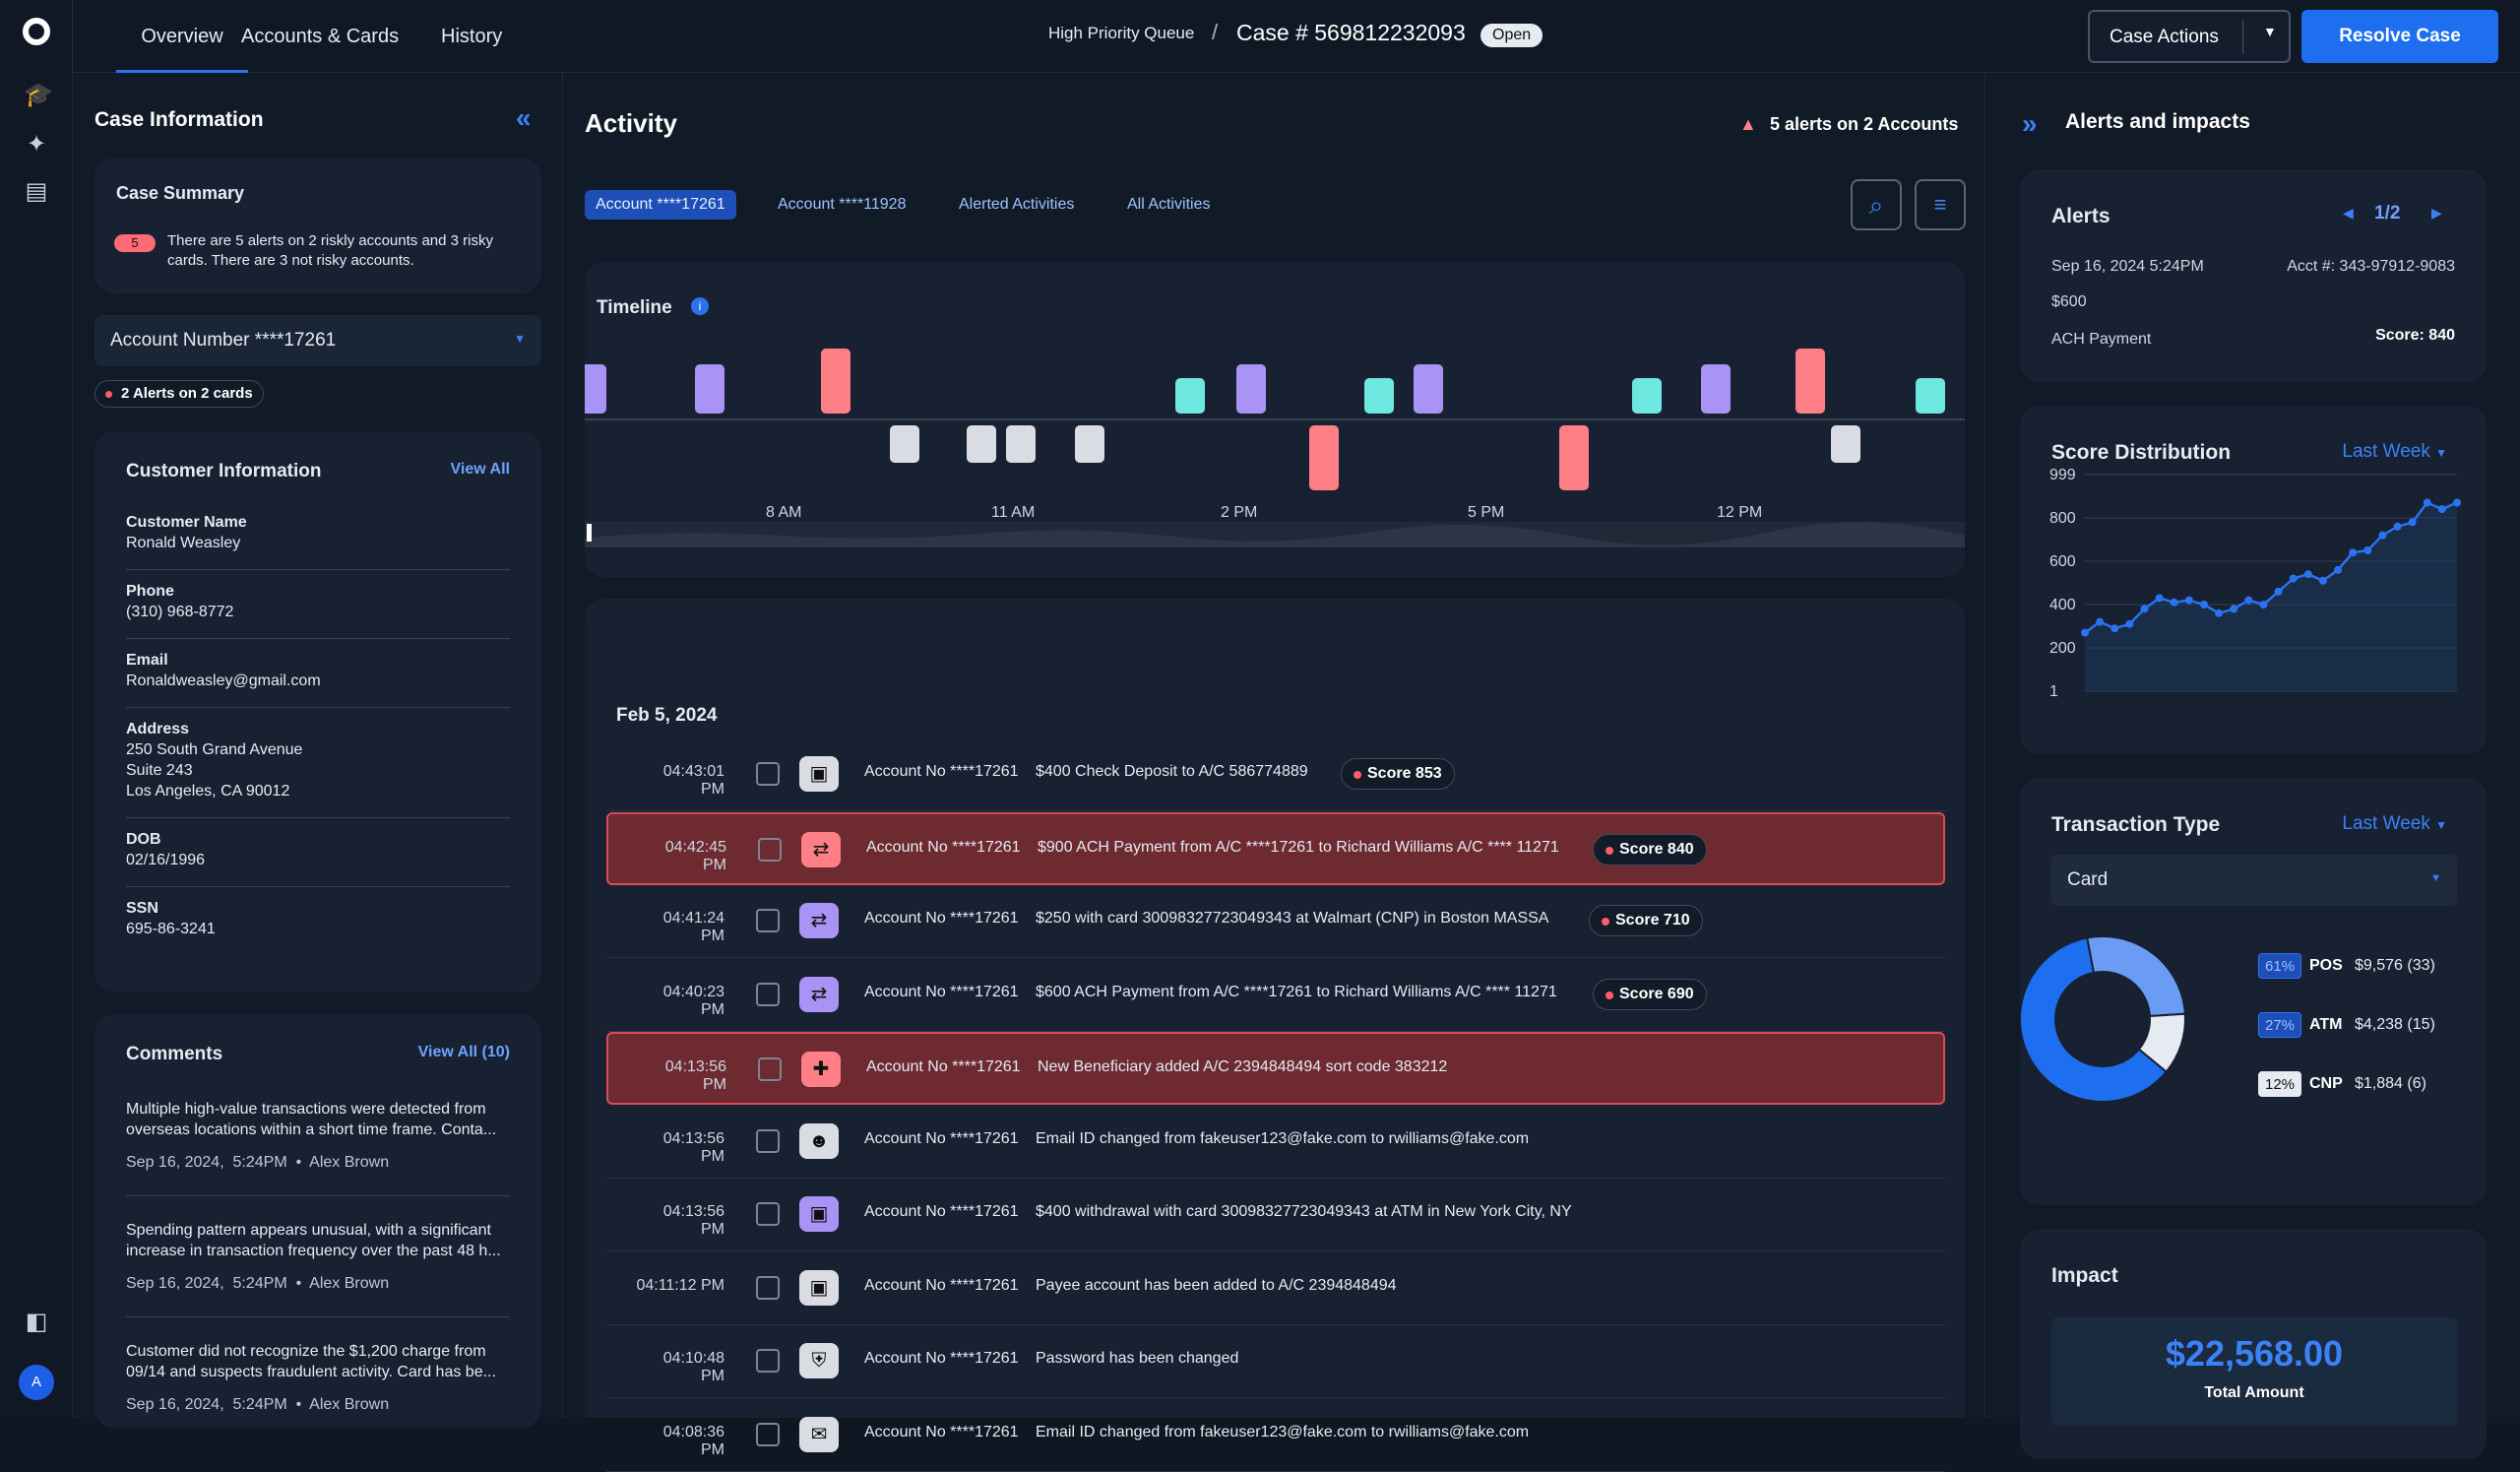  Describe the element at coordinates (2399, 36) in the screenshot. I see `resolve-case-button: Resolve Case` at that location.